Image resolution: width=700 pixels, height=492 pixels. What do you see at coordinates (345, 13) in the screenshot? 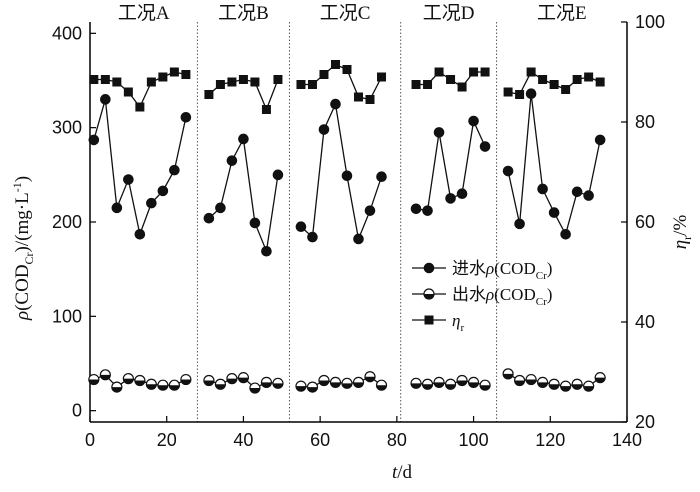
I see `condition-label: 工况C` at bounding box center [345, 13].